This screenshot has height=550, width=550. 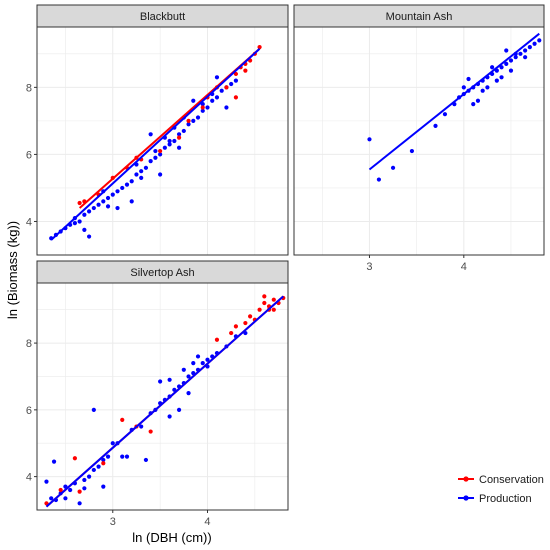 What do you see at coordinates (162, 17) in the screenshot?
I see `panel-title: Blackbutt` at bounding box center [162, 17].